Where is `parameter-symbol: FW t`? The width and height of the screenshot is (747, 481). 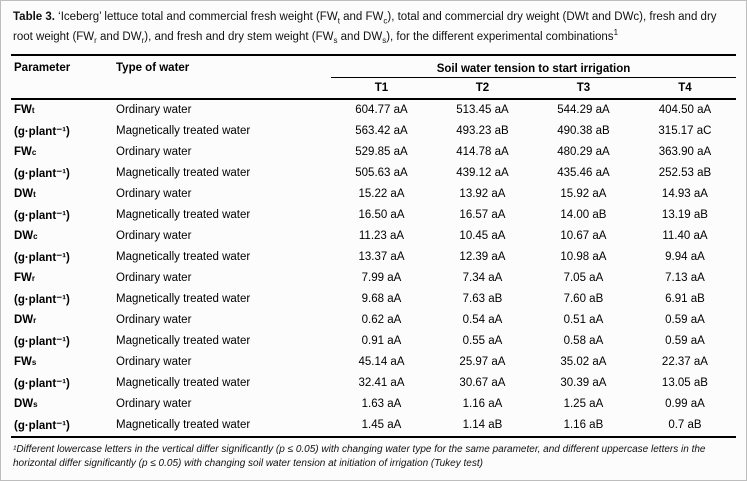 parameter-symbol: FW t is located at coordinates (24, 110).